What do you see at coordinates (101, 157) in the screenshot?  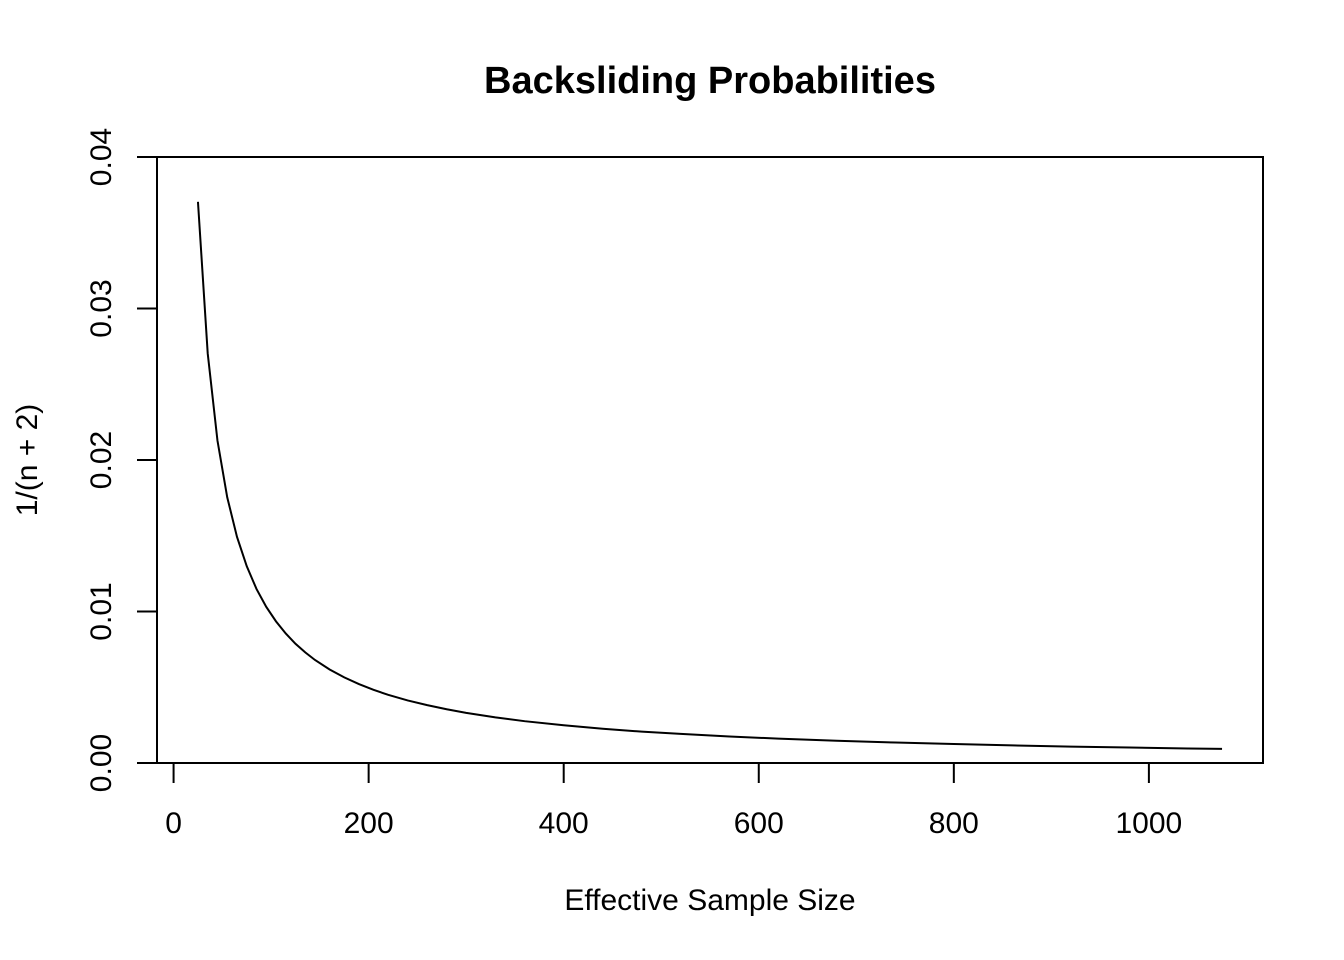 I see `y-tick-label: 0.04` at bounding box center [101, 157].